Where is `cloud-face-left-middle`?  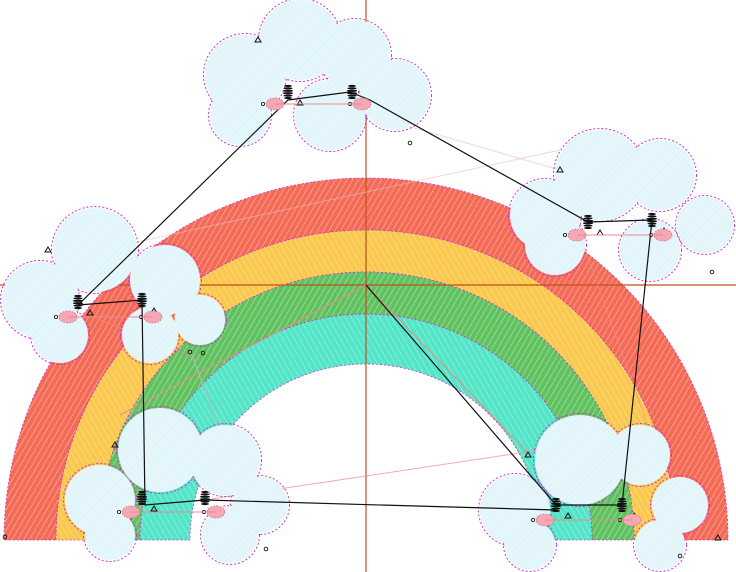 cloud-face-left-middle is located at coordinates (108, 308).